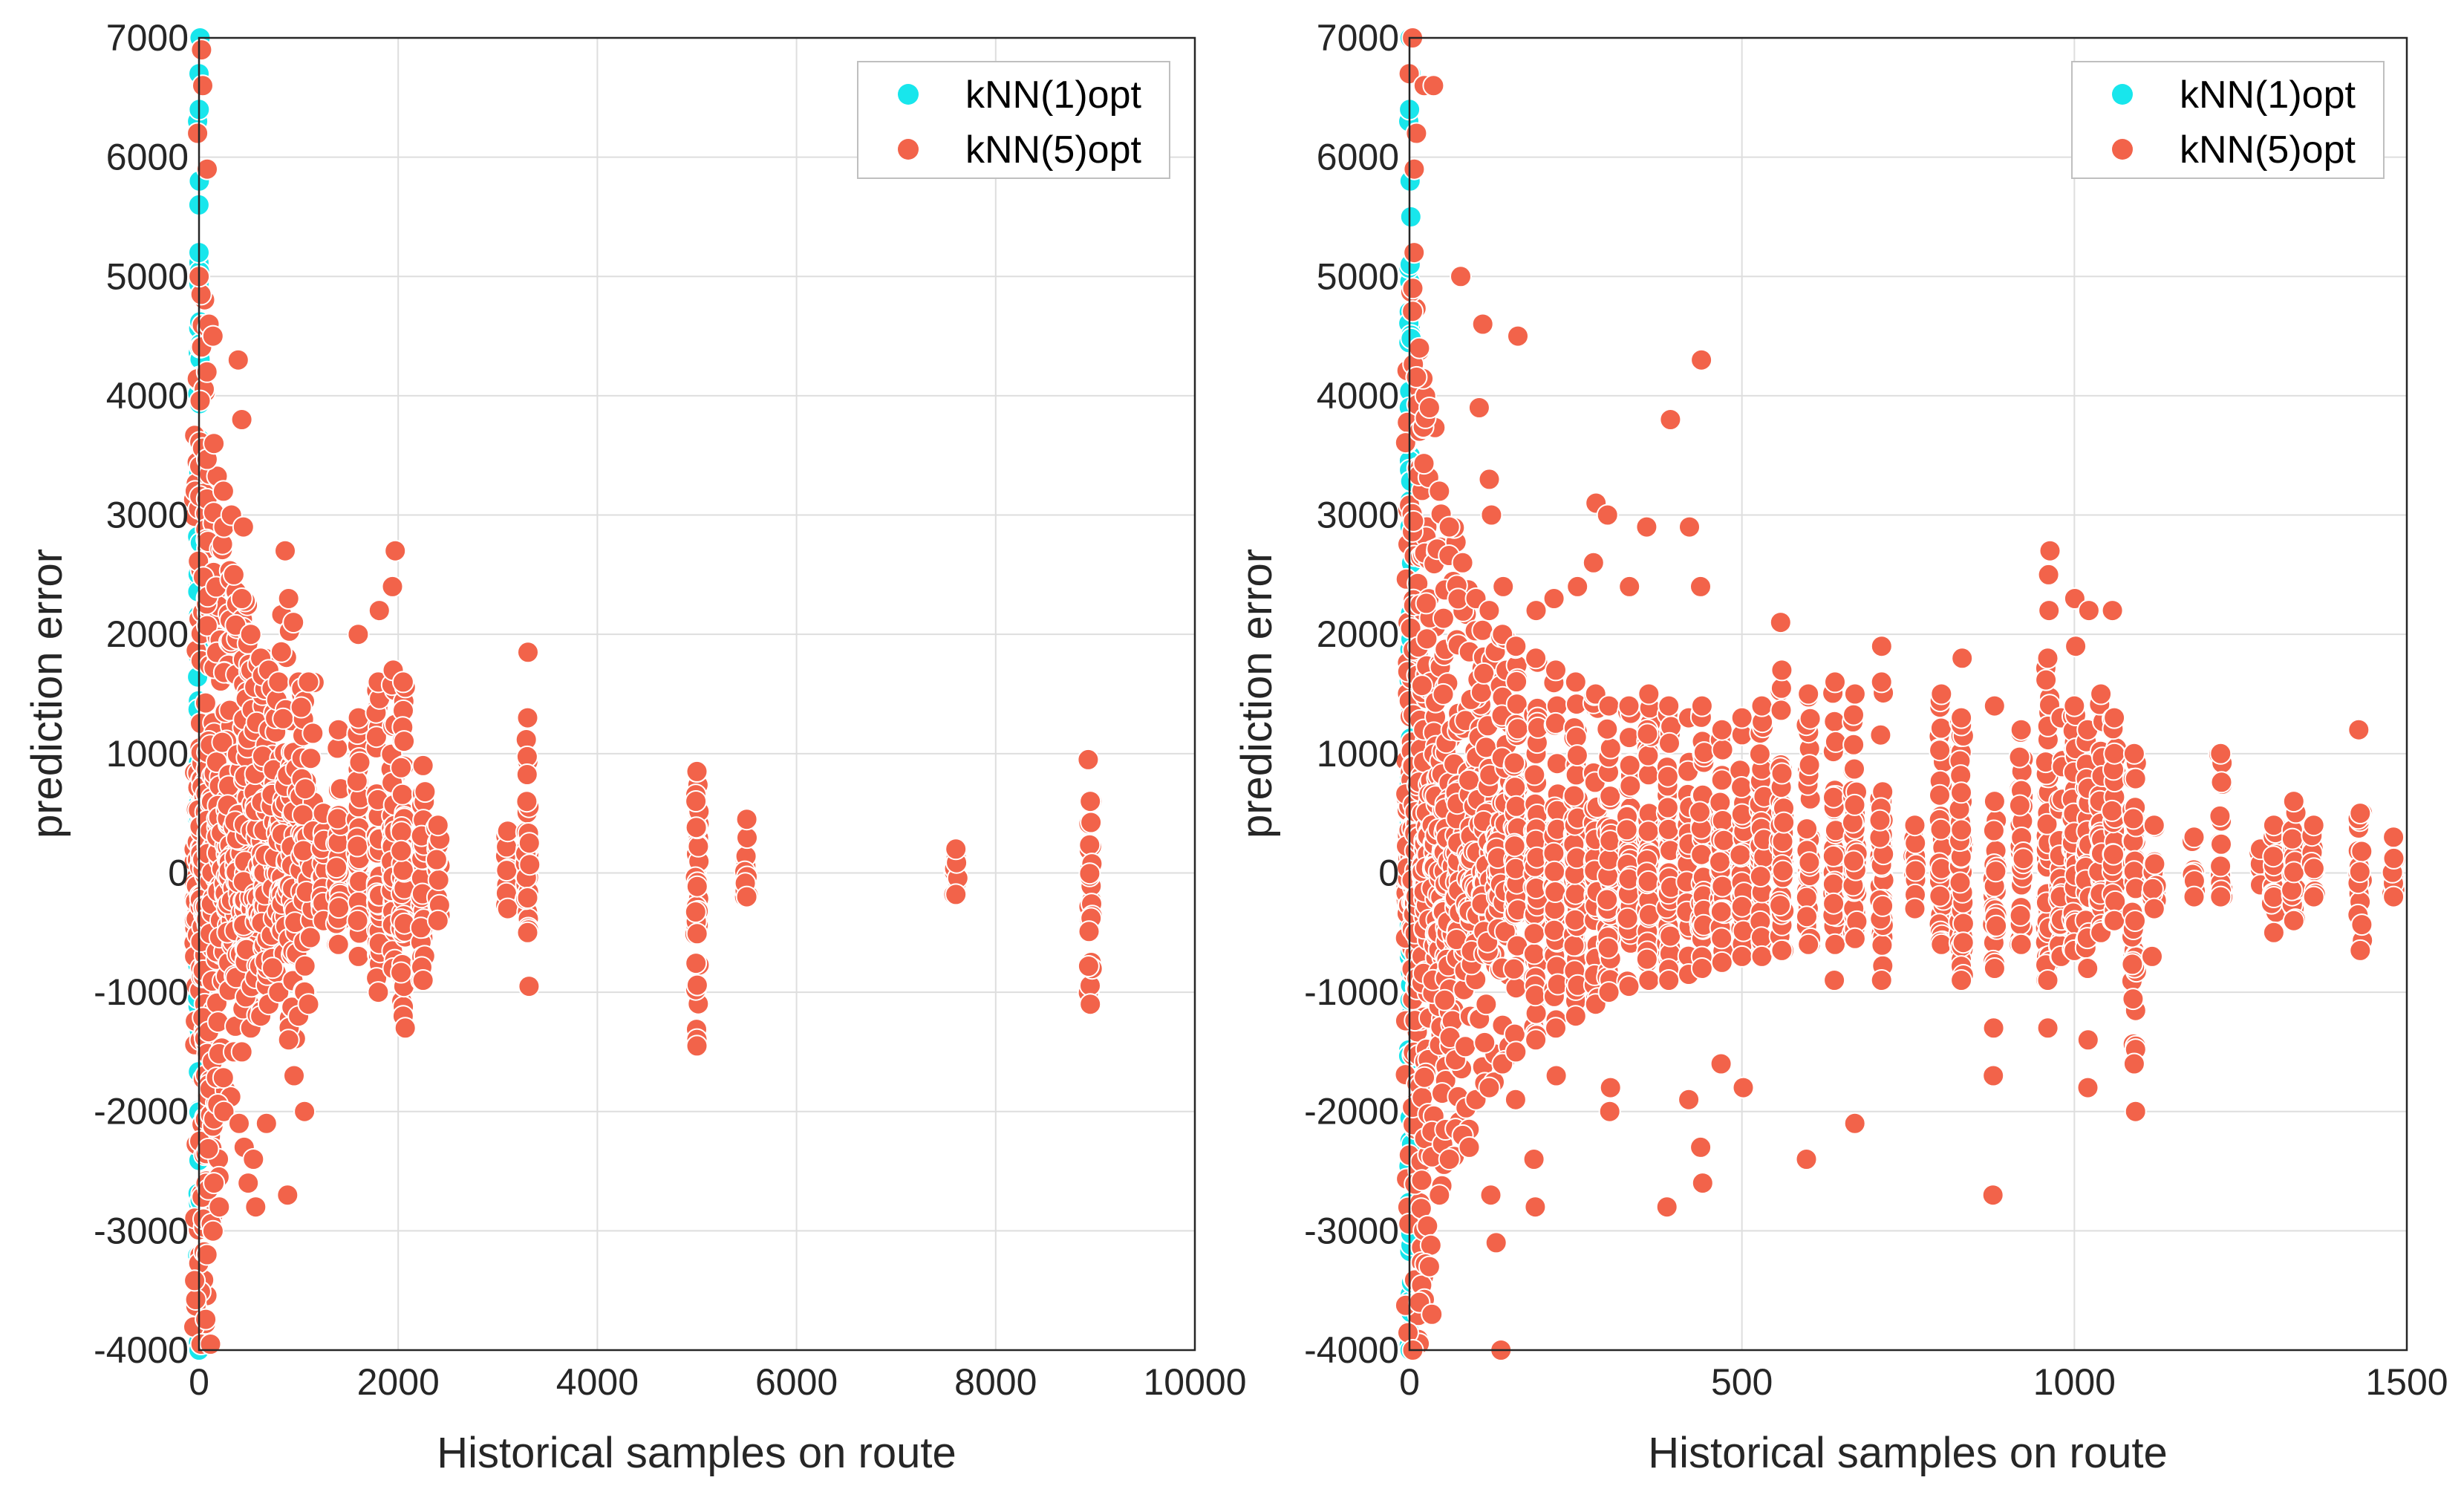  What do you see at coordinates (1742, 1382) in the screenshot?
I see `x-tick-label: 500` at bounding box center [1742, 1382].